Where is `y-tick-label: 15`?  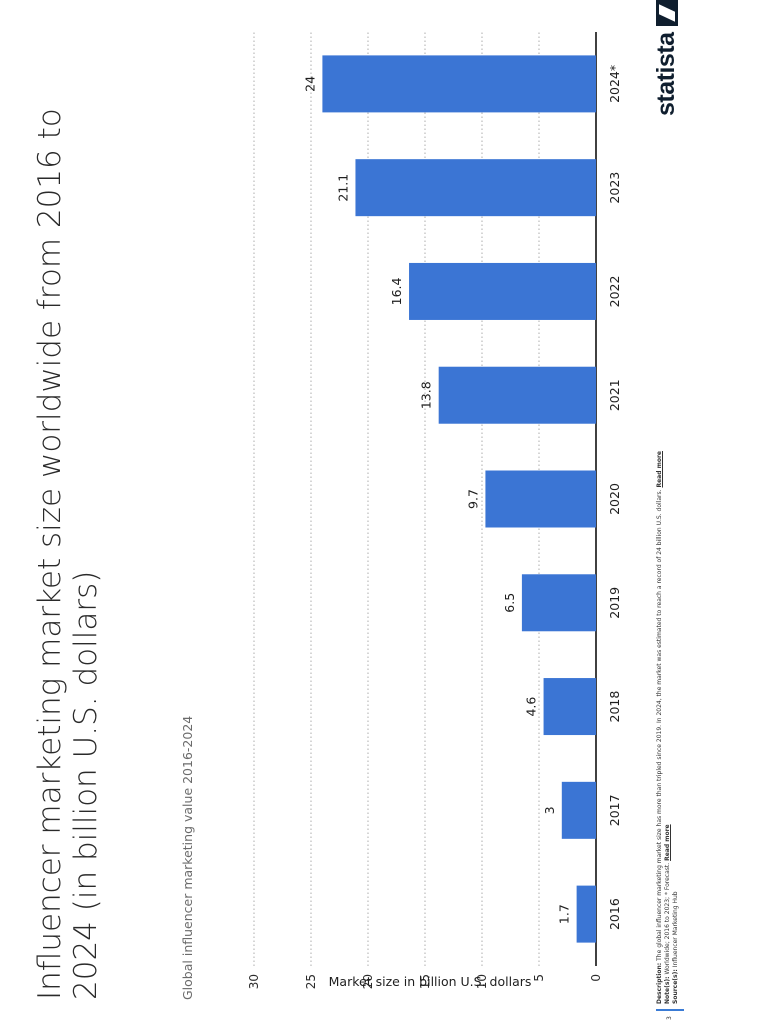 y-tick-label: 15 is located at coordinates (425, 981).